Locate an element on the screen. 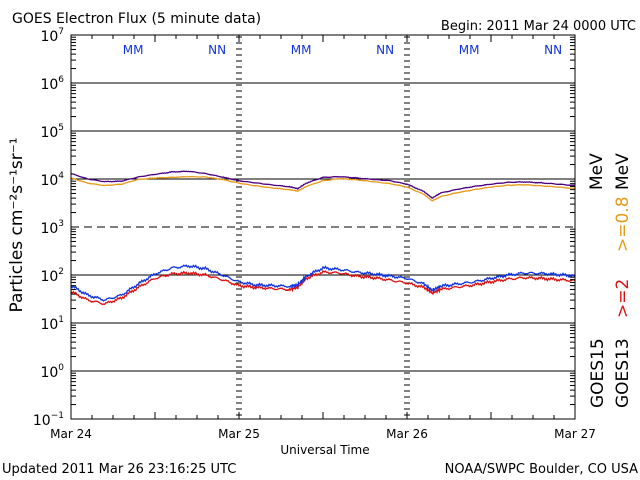 Image resolution: width=640 pixels, height=480 pixels. mev-label-2: MeV is located at coordinates (623, 171).